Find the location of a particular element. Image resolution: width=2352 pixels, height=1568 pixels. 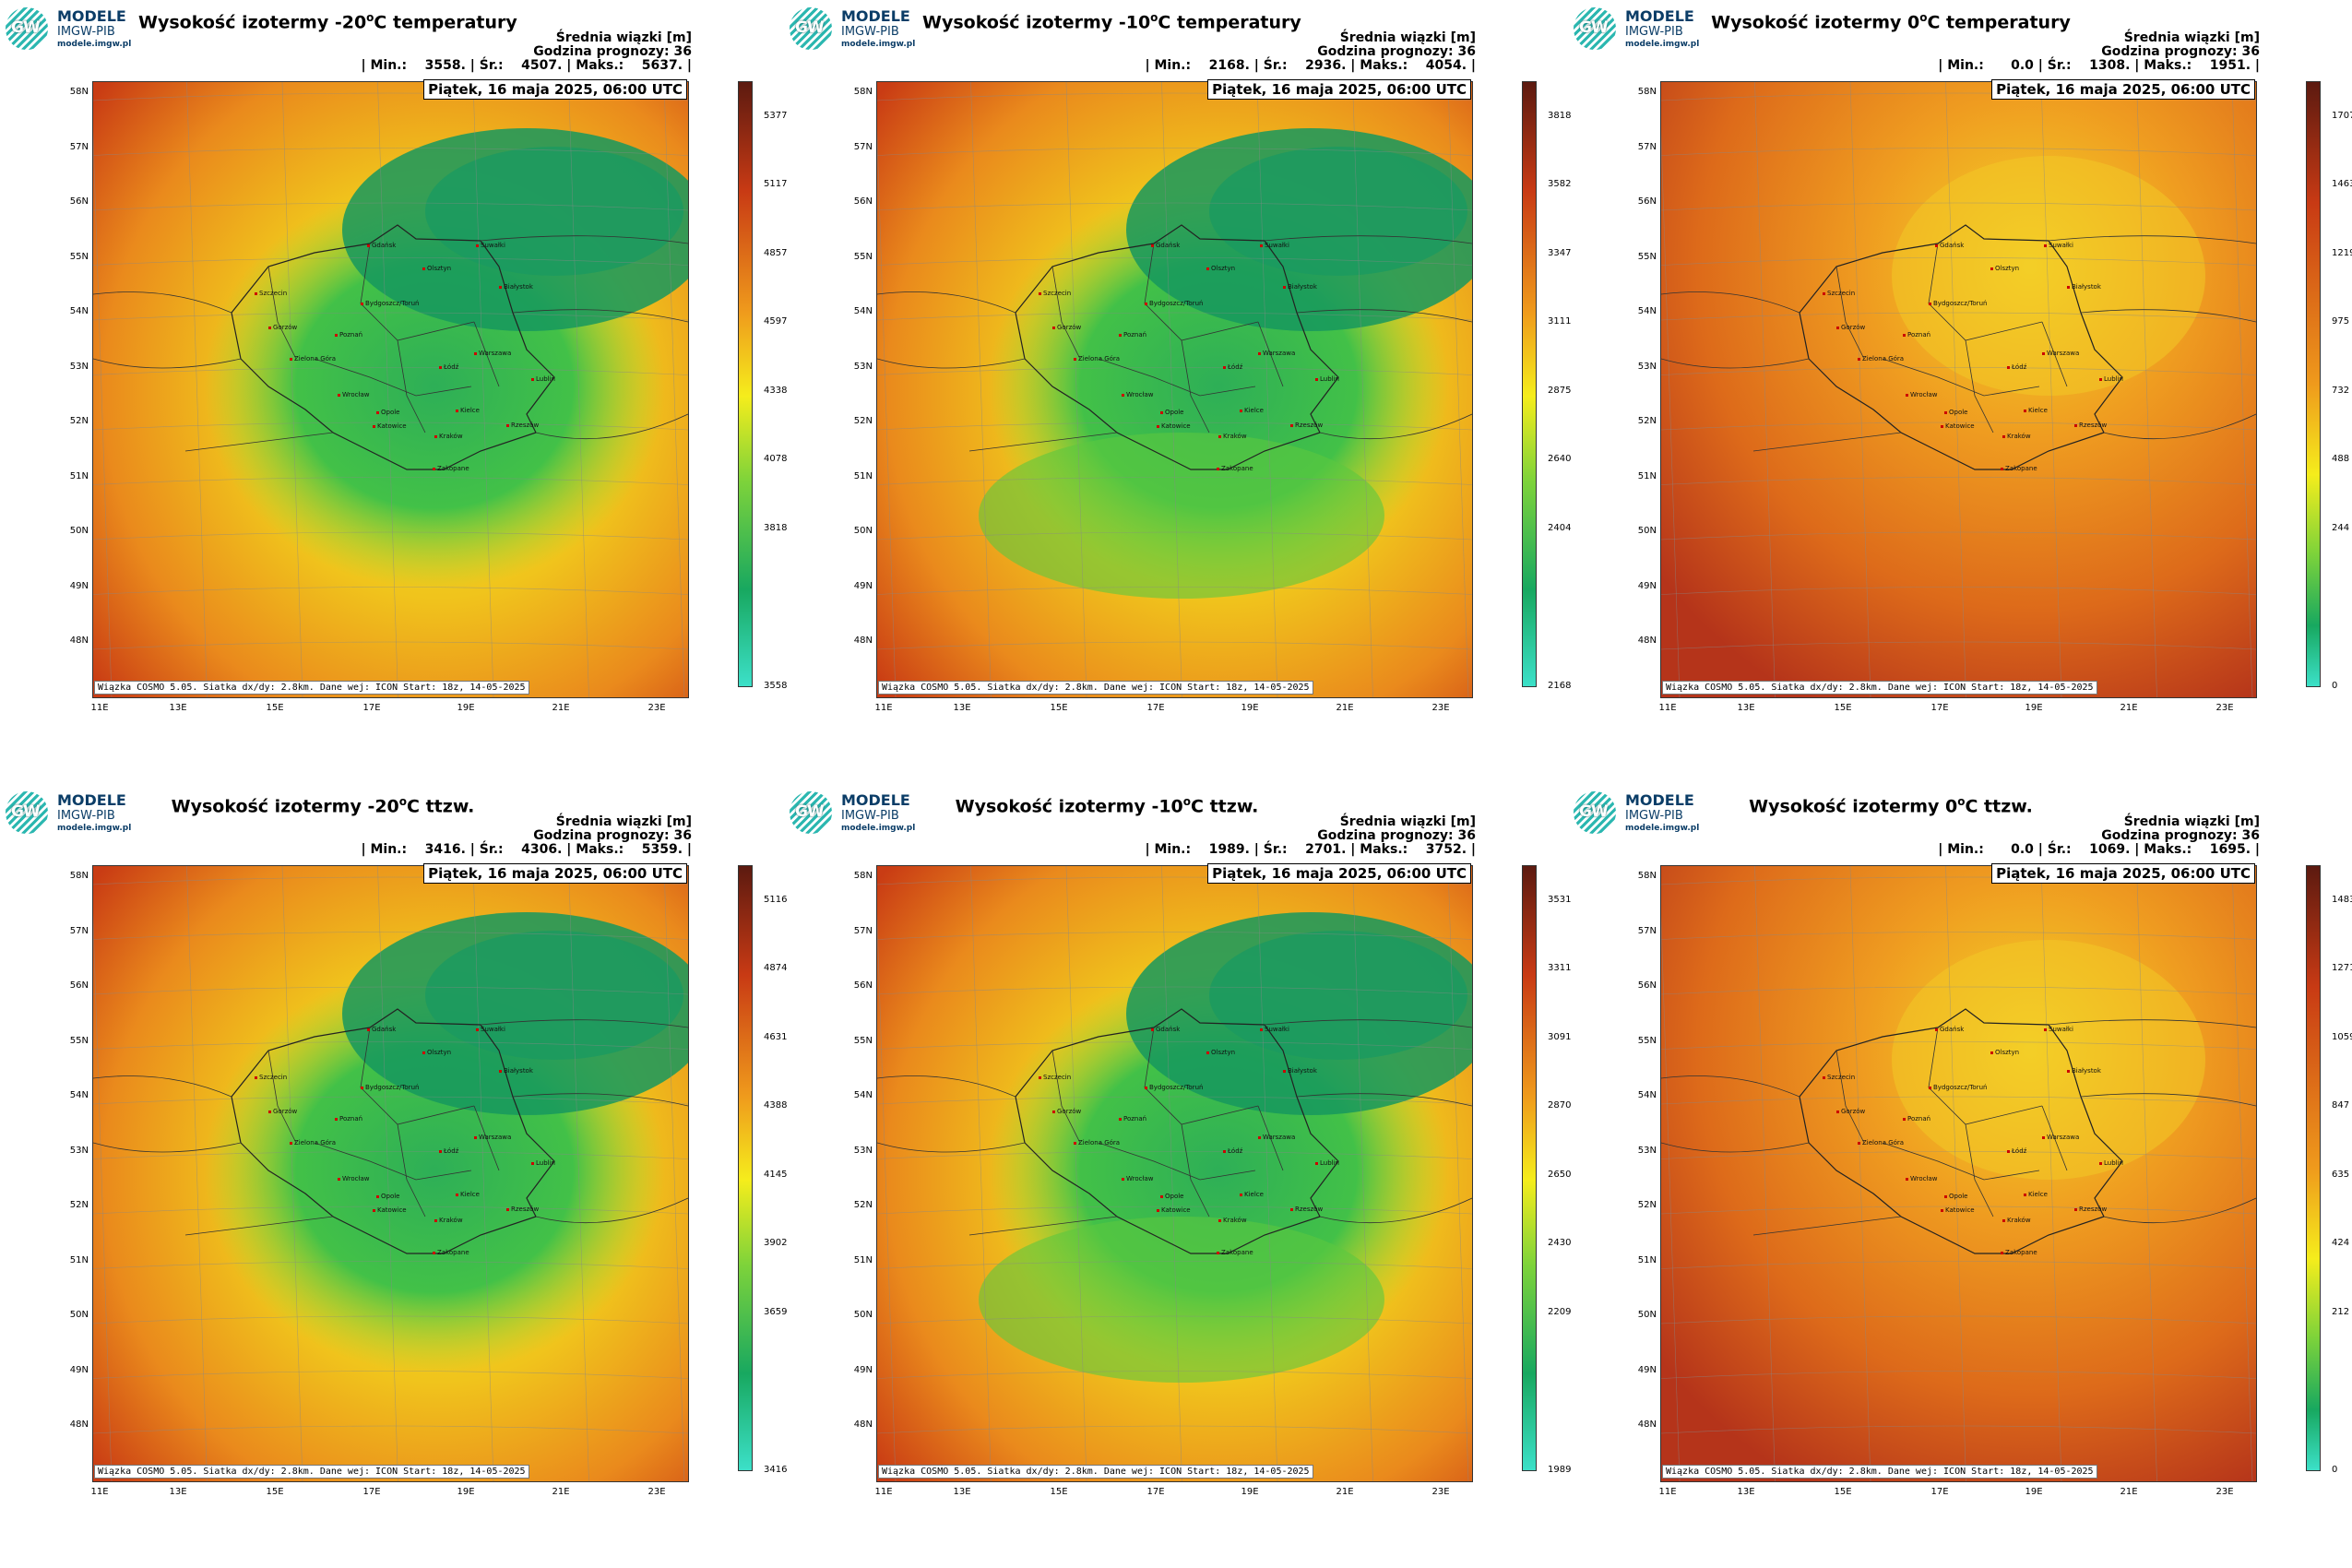

city-label: Gorzów is located at coordinates (1066, 1111).